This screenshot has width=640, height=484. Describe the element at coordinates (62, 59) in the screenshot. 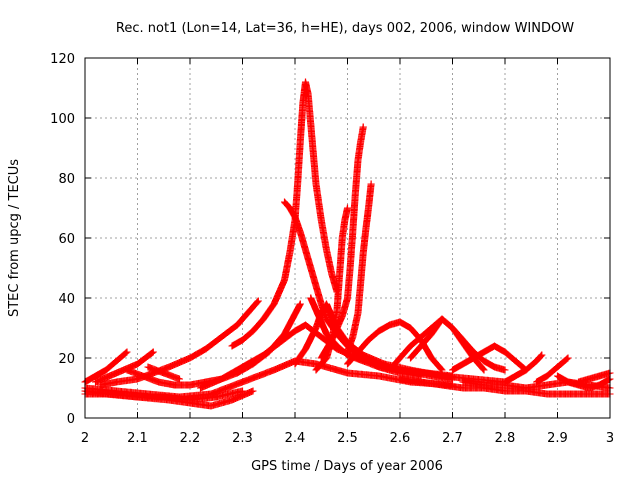

I see `y-tick-label: 120` at that location.